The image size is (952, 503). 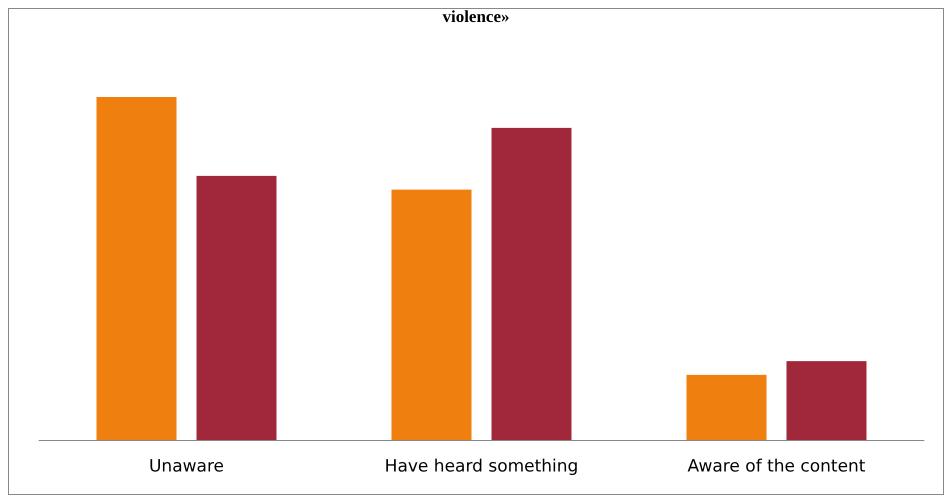 What do you see at coordinates (777, 466) in the screenshot?
I see `x-tick-label: Aware of the content` at bounding box center [777, 466].